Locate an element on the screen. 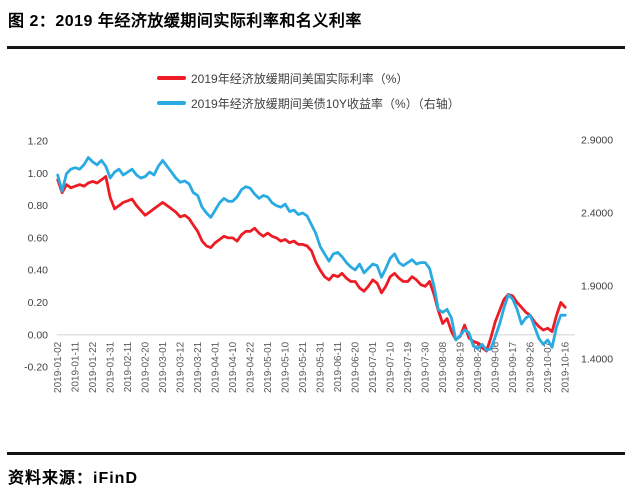 The width and height of the screenshot is (632, 500). x-axis-tick: 2019-01-31 is located at coordinates (111, 367).